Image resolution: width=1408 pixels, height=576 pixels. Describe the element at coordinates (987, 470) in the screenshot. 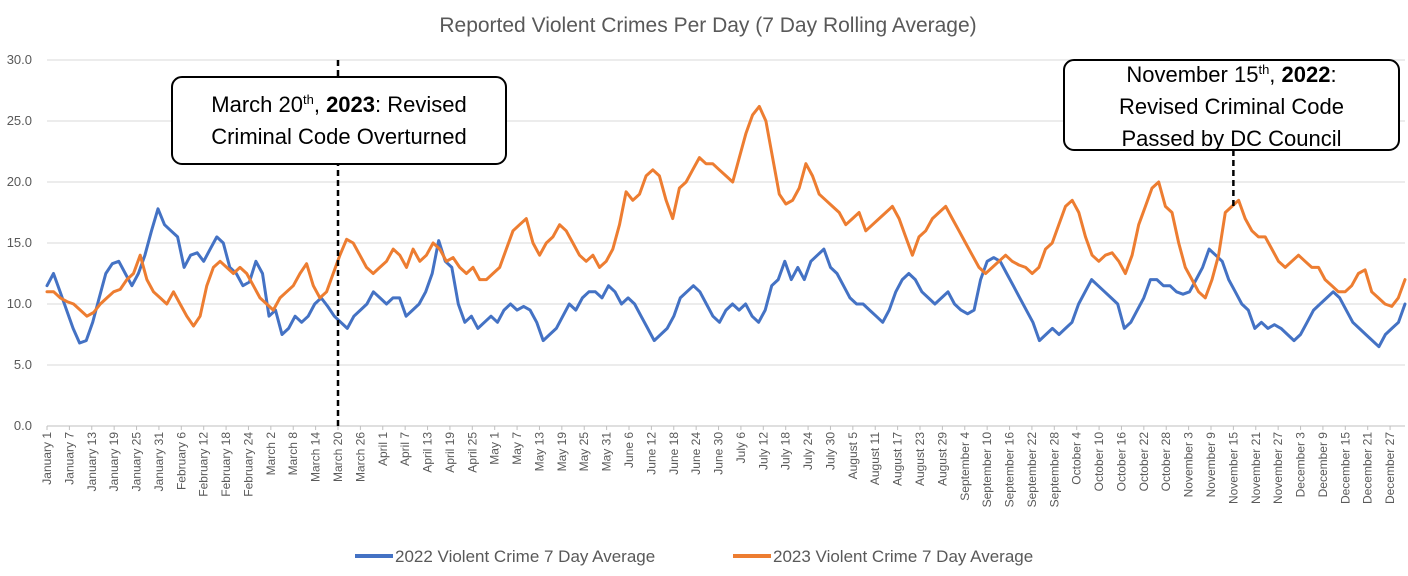

I see `x-tick-label: September 10` at that location.